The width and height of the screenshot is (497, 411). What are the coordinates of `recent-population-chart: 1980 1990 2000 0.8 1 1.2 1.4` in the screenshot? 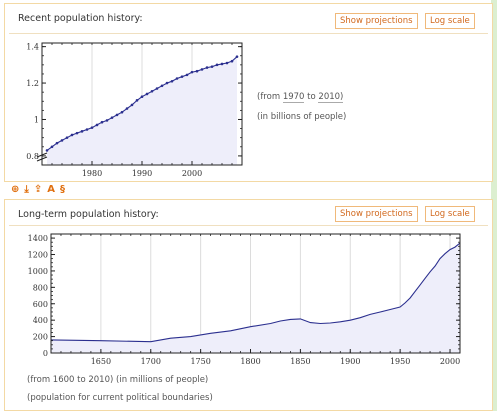 It's located at (134, 110).